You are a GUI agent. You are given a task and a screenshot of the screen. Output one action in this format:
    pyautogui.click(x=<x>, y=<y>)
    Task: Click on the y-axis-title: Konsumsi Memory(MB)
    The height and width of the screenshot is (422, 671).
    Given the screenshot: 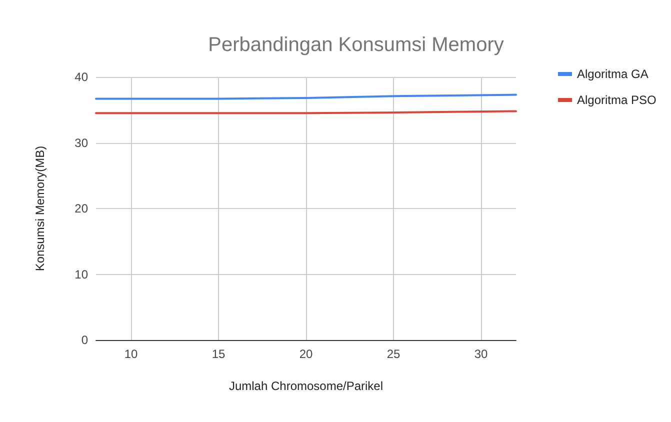 What is the action you would take?
    pyautogui.click(x=40, y=209)
    